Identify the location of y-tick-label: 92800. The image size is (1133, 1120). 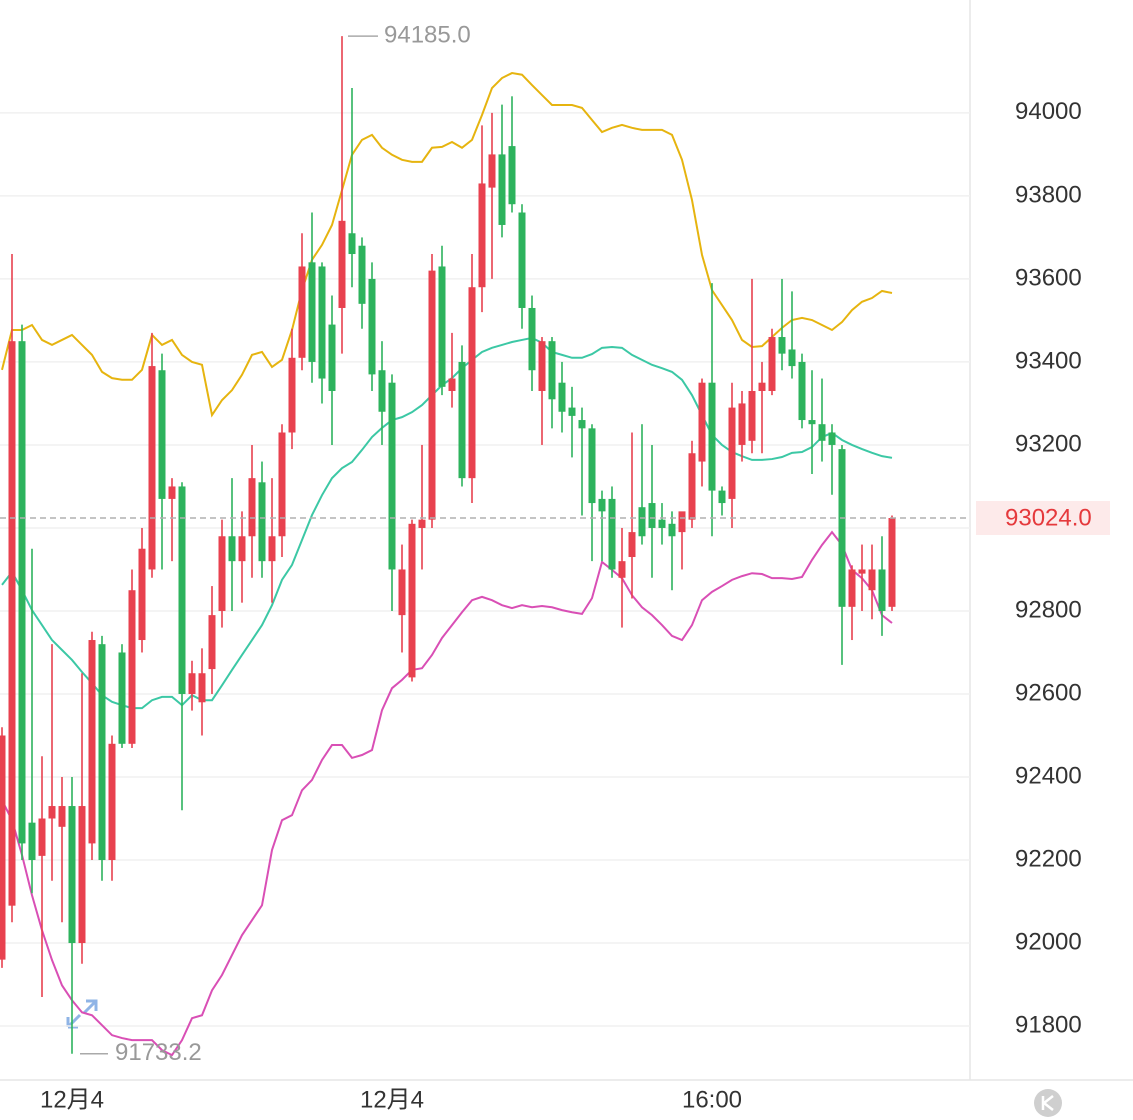
(1048, 609).